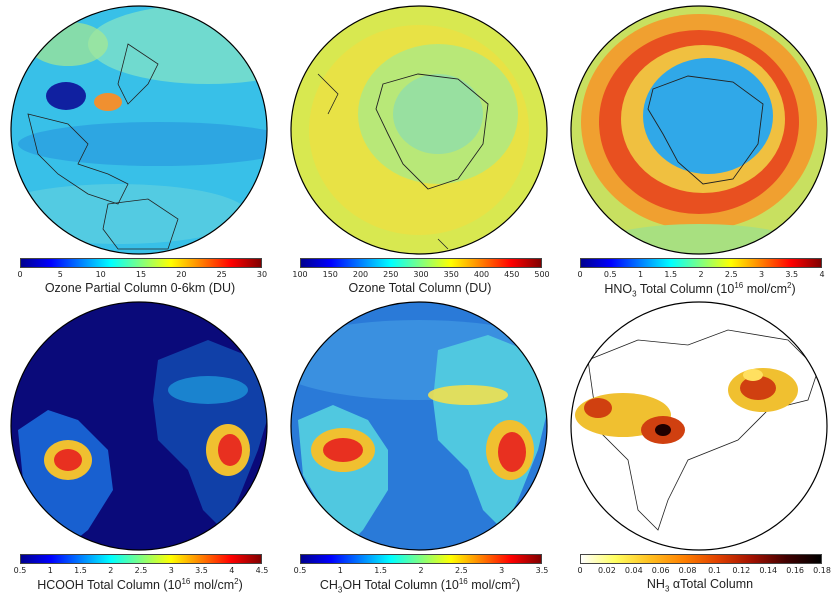  What do you see at coordinates (140, 288) in the screenshot?
I see `panel-title: Ozone Partial Column 0-6km (DU)` at bounding box center [140, 288].